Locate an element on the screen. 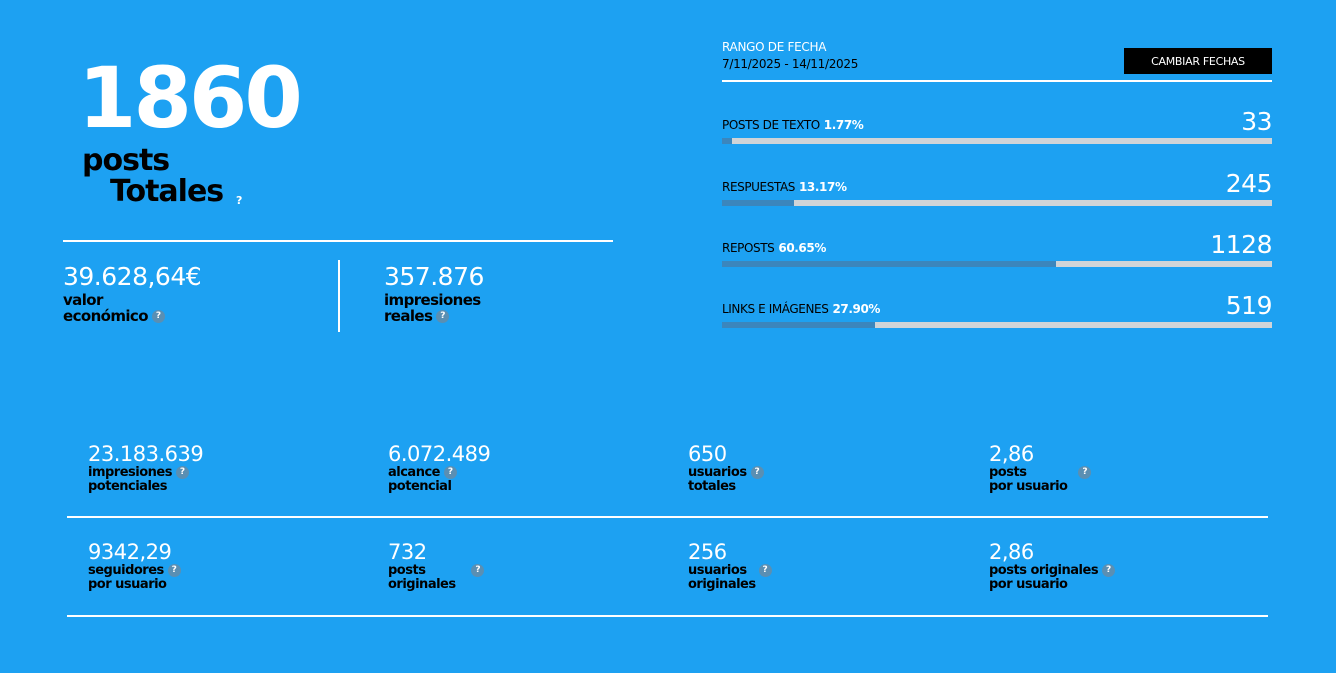  stat-potential-reach: 6.072.489 alcance? potencial is located at coordinates (439, 468).